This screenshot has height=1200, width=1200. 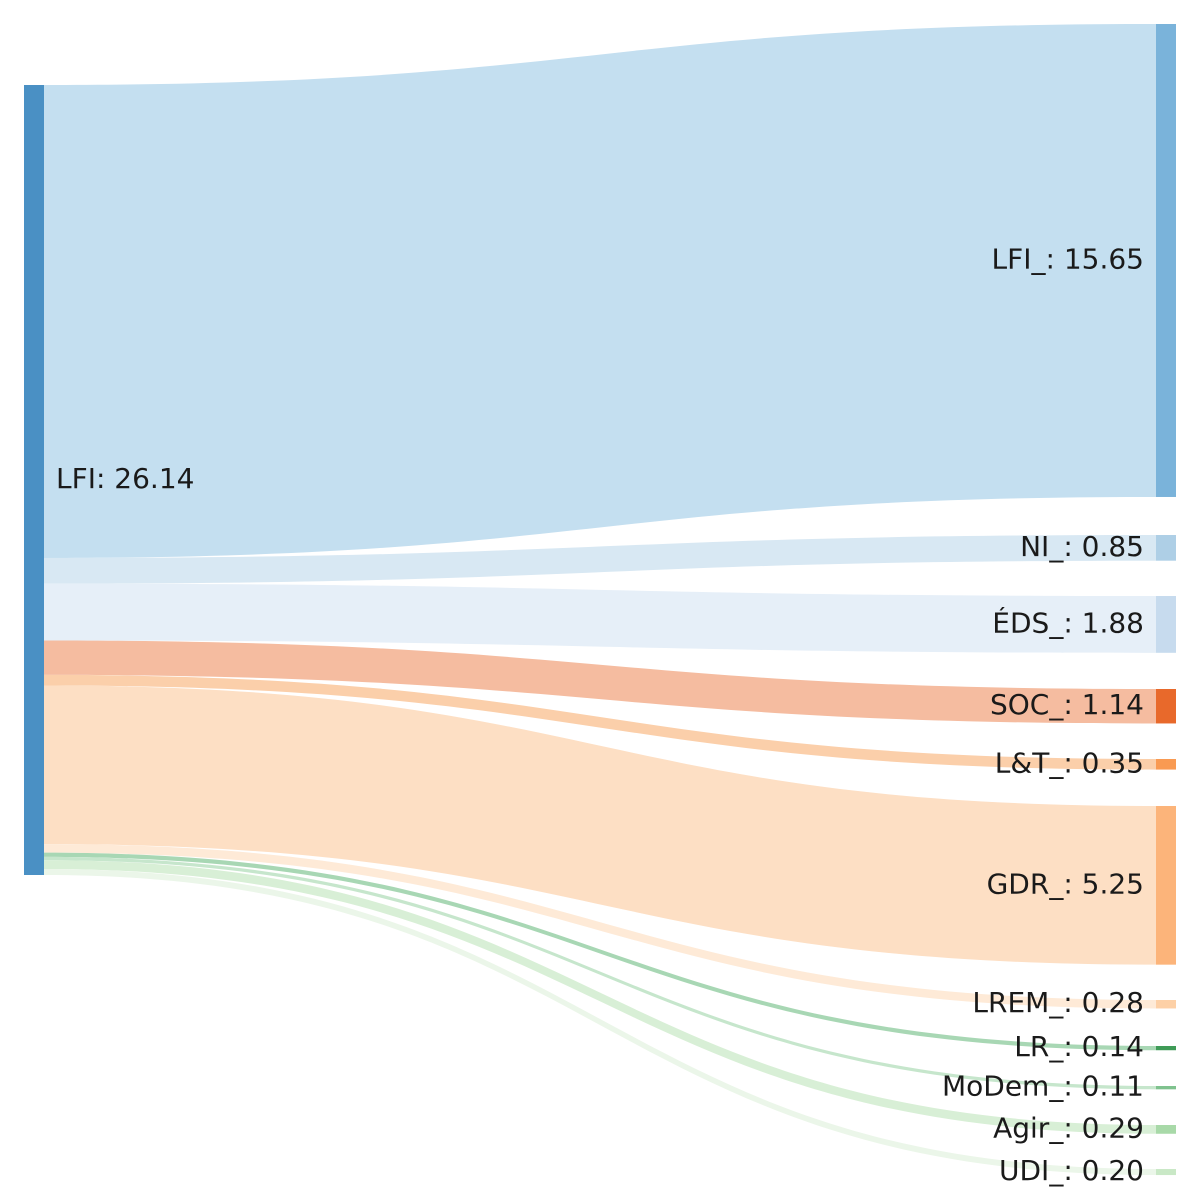 What do you see at coordinates (600, 926) in the screenshot?
I see `link-lrem` at bounding box center [600, 926].